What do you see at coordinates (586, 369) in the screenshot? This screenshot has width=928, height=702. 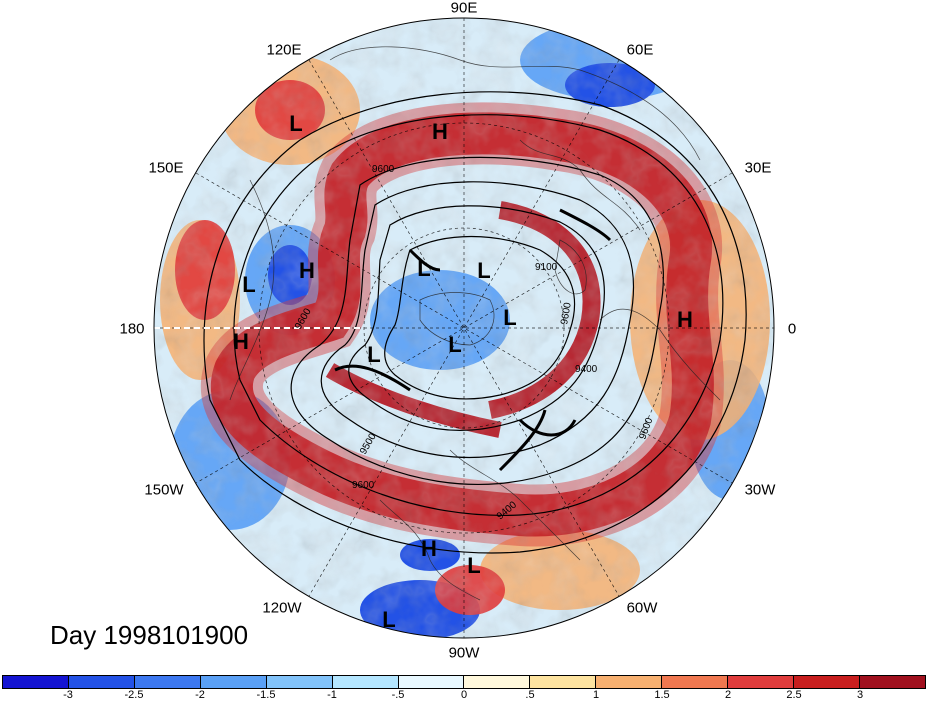 I see `contour-label: 9400` at bounding box center [586, 369].